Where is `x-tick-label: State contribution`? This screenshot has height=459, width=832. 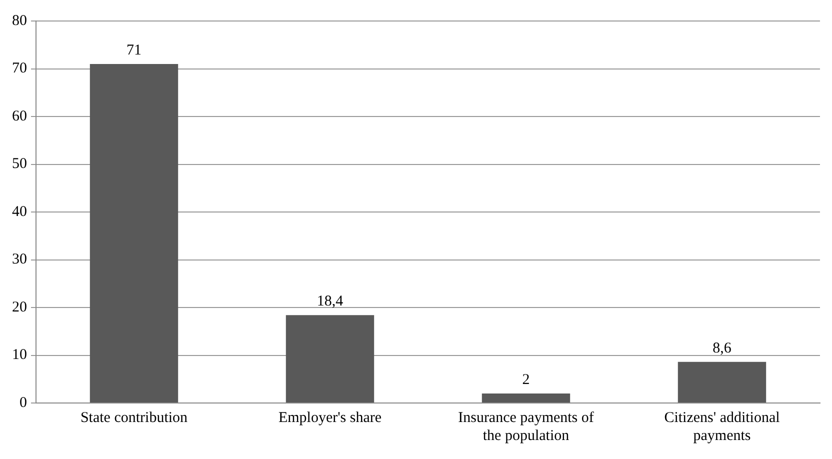 x-tick-label: State contribution is located at coordinates (134, 418).